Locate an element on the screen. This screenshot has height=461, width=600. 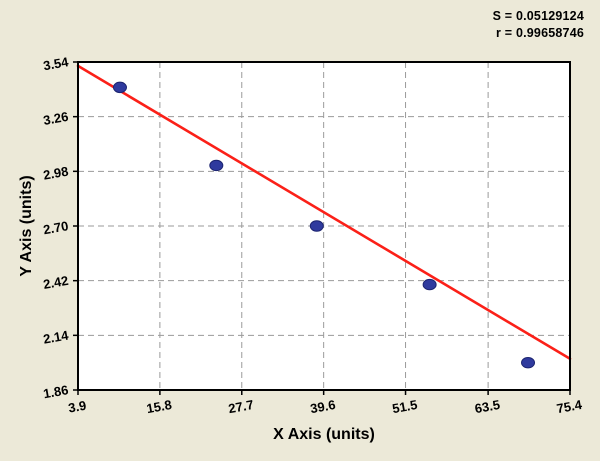
x-tick-label: 15.8 is located at coordinates (159, 406).